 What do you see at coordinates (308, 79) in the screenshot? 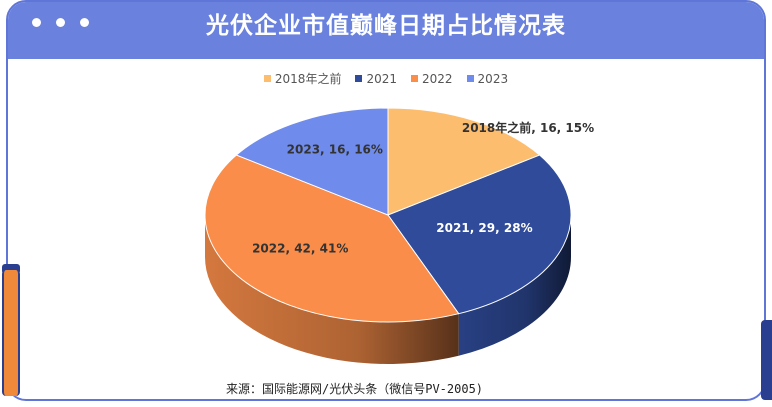
I see `legend-label: 2018年之前` at bounding box center [308, 79].